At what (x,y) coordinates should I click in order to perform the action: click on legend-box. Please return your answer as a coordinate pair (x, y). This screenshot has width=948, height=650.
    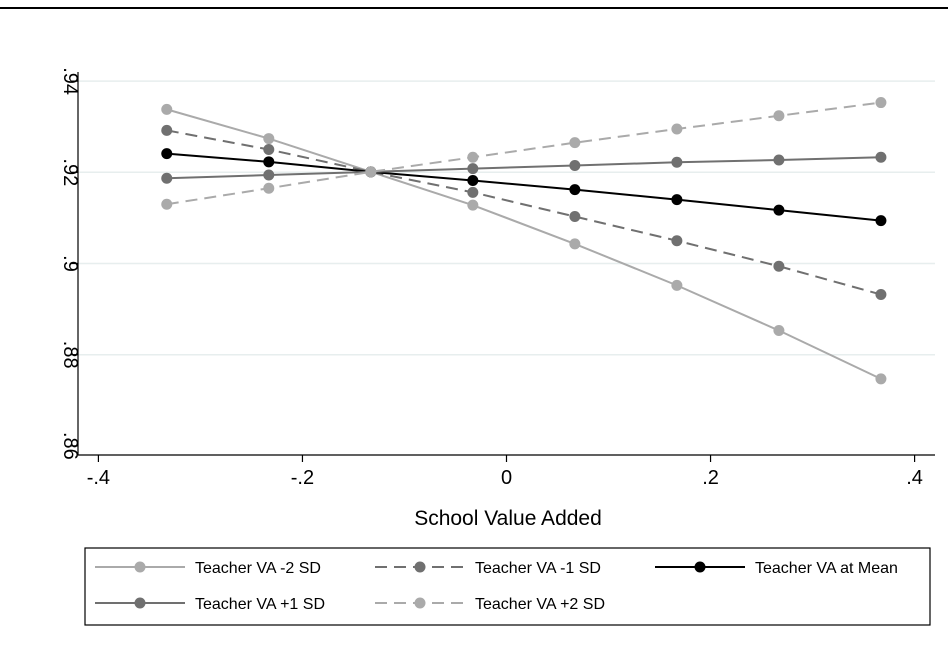
    Looking at the image, I should click on (507, 586).